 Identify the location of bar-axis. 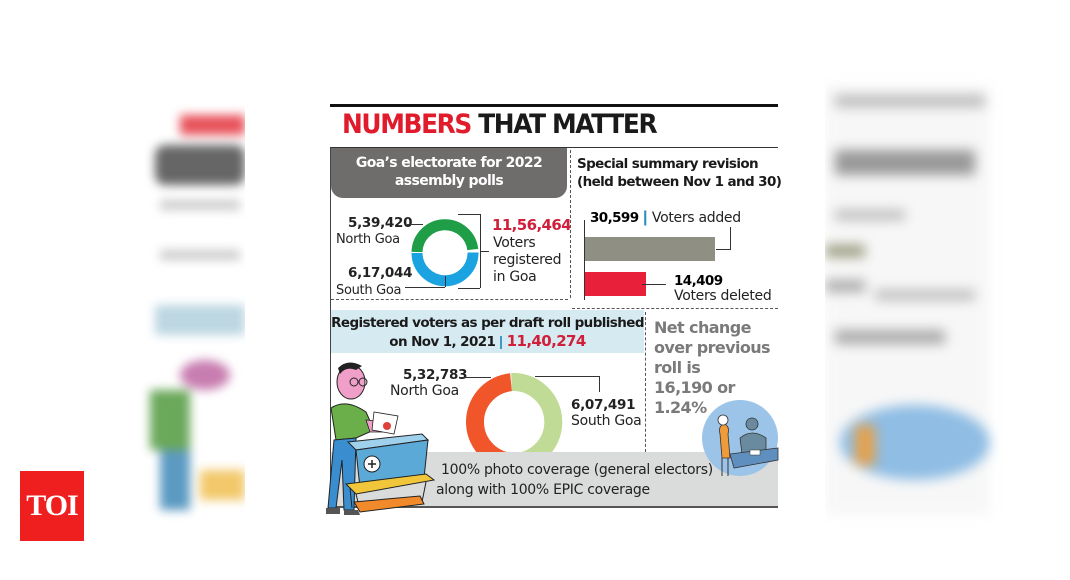
(584, 260).